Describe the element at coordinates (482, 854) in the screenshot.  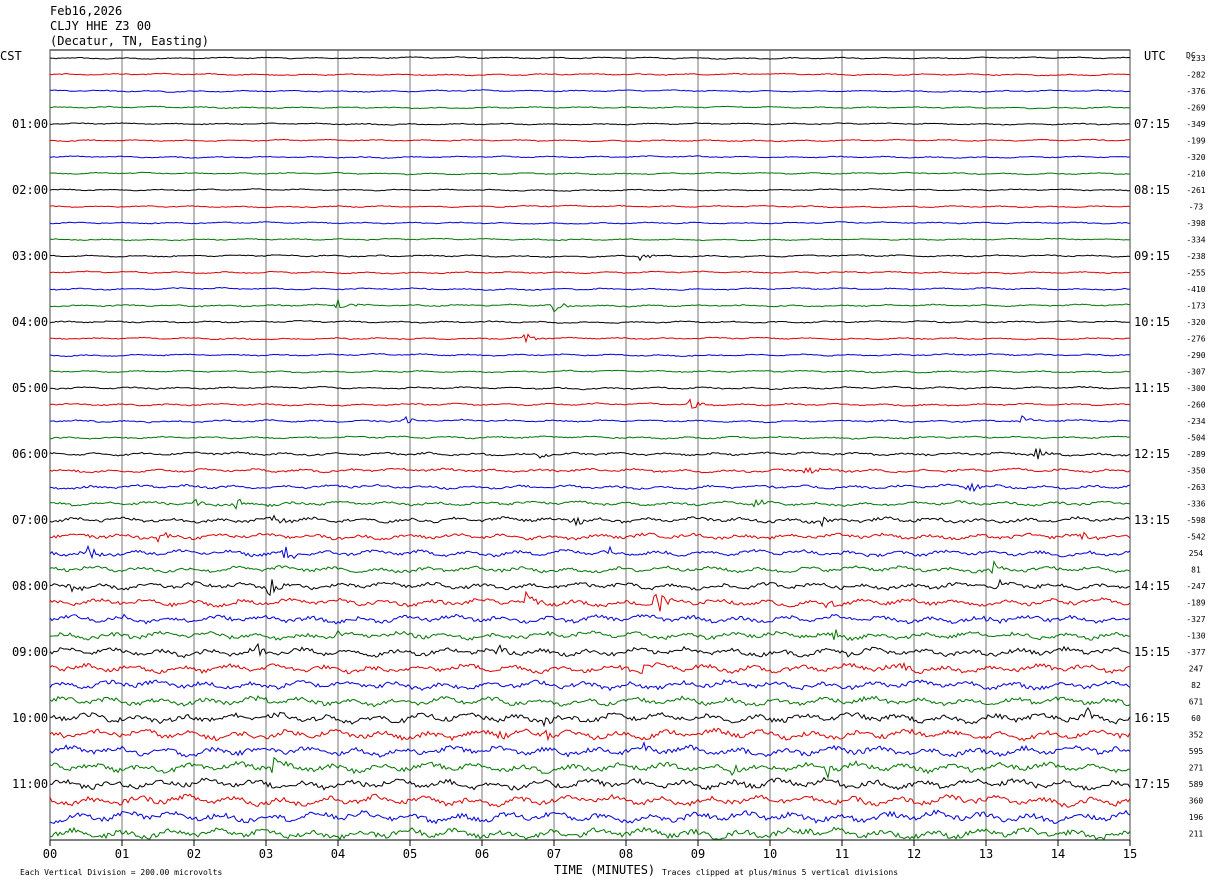
I see `x-tick-label: 06` at that location.